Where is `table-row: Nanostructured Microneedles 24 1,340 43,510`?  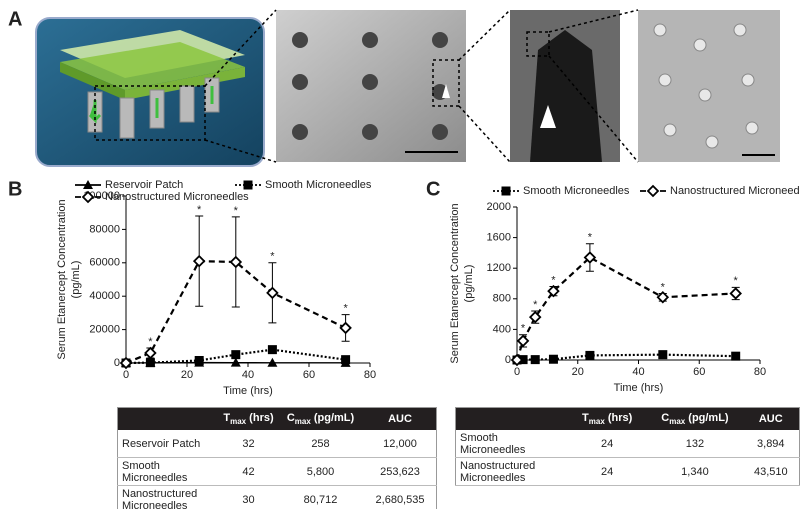
table-row: Nanostructured Microneedles 24 1,340 43,510 is located at coordinates (627, 471).